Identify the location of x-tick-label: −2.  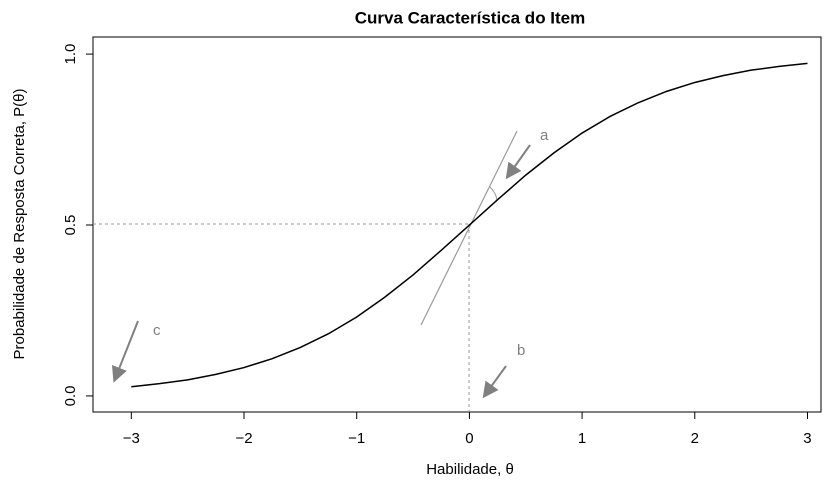
(243, 438).